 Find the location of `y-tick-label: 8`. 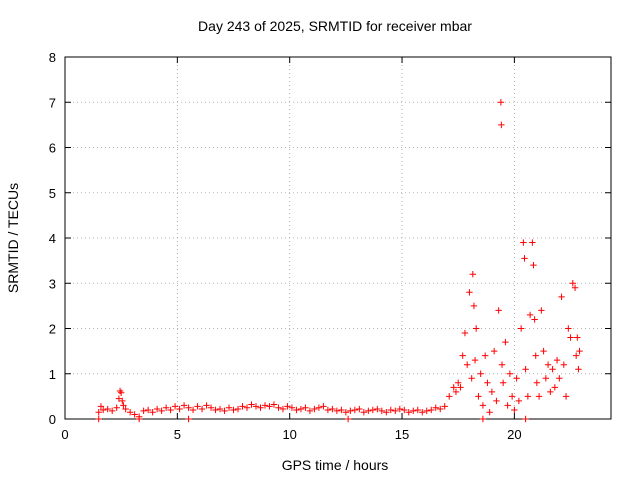

y-tick-label: 8 is located at coordinates (52, 57).